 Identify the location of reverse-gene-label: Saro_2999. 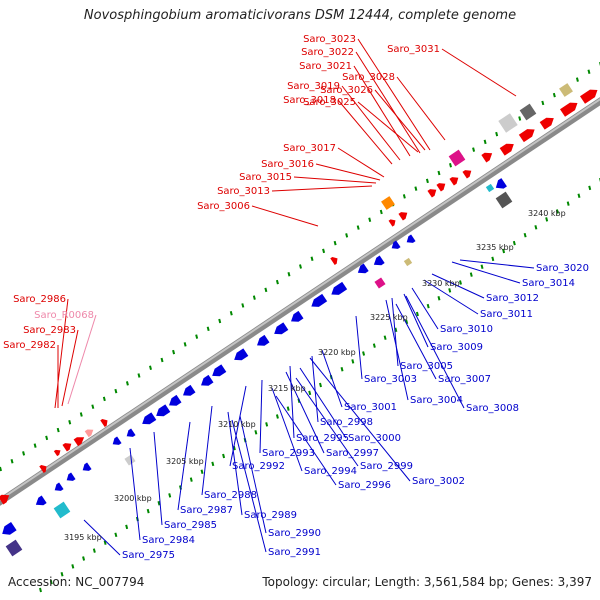
(386, 466).